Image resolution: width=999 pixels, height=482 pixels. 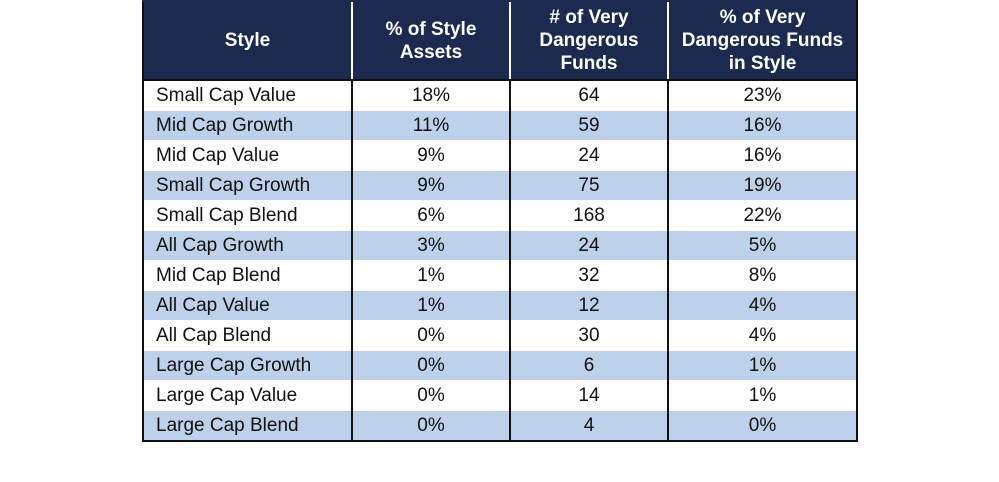 I want to click on cell-style: Mid Cap Value, so click(x=247, y=155).